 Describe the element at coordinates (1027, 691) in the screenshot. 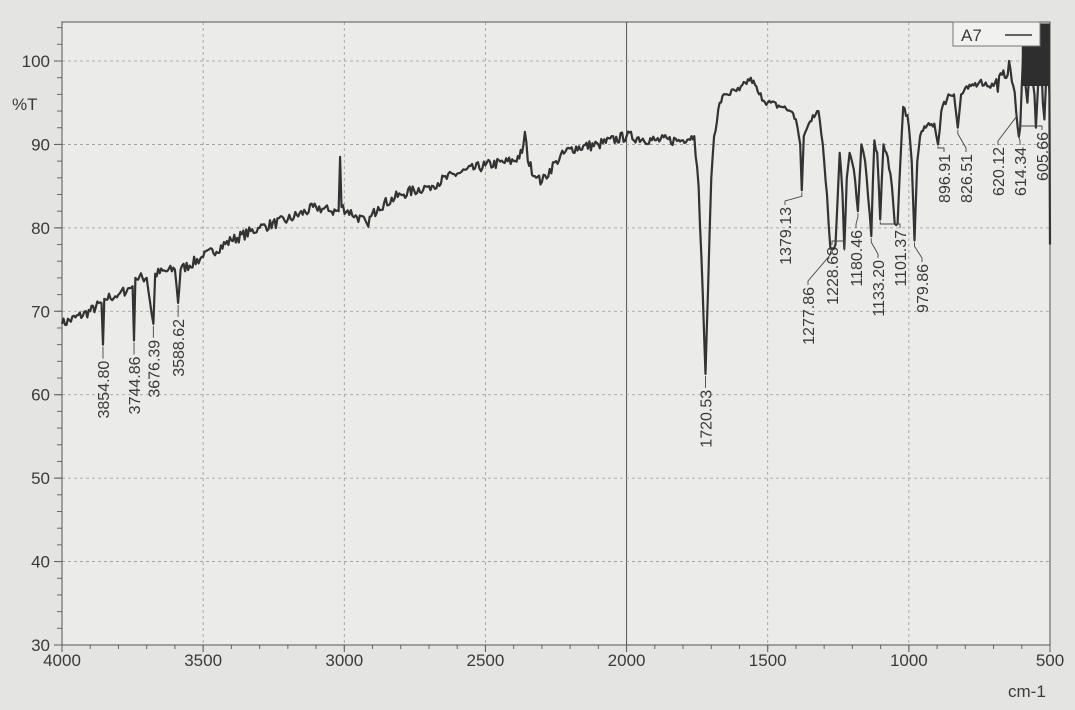

I see `x-axis-label: cm-1` at that location.